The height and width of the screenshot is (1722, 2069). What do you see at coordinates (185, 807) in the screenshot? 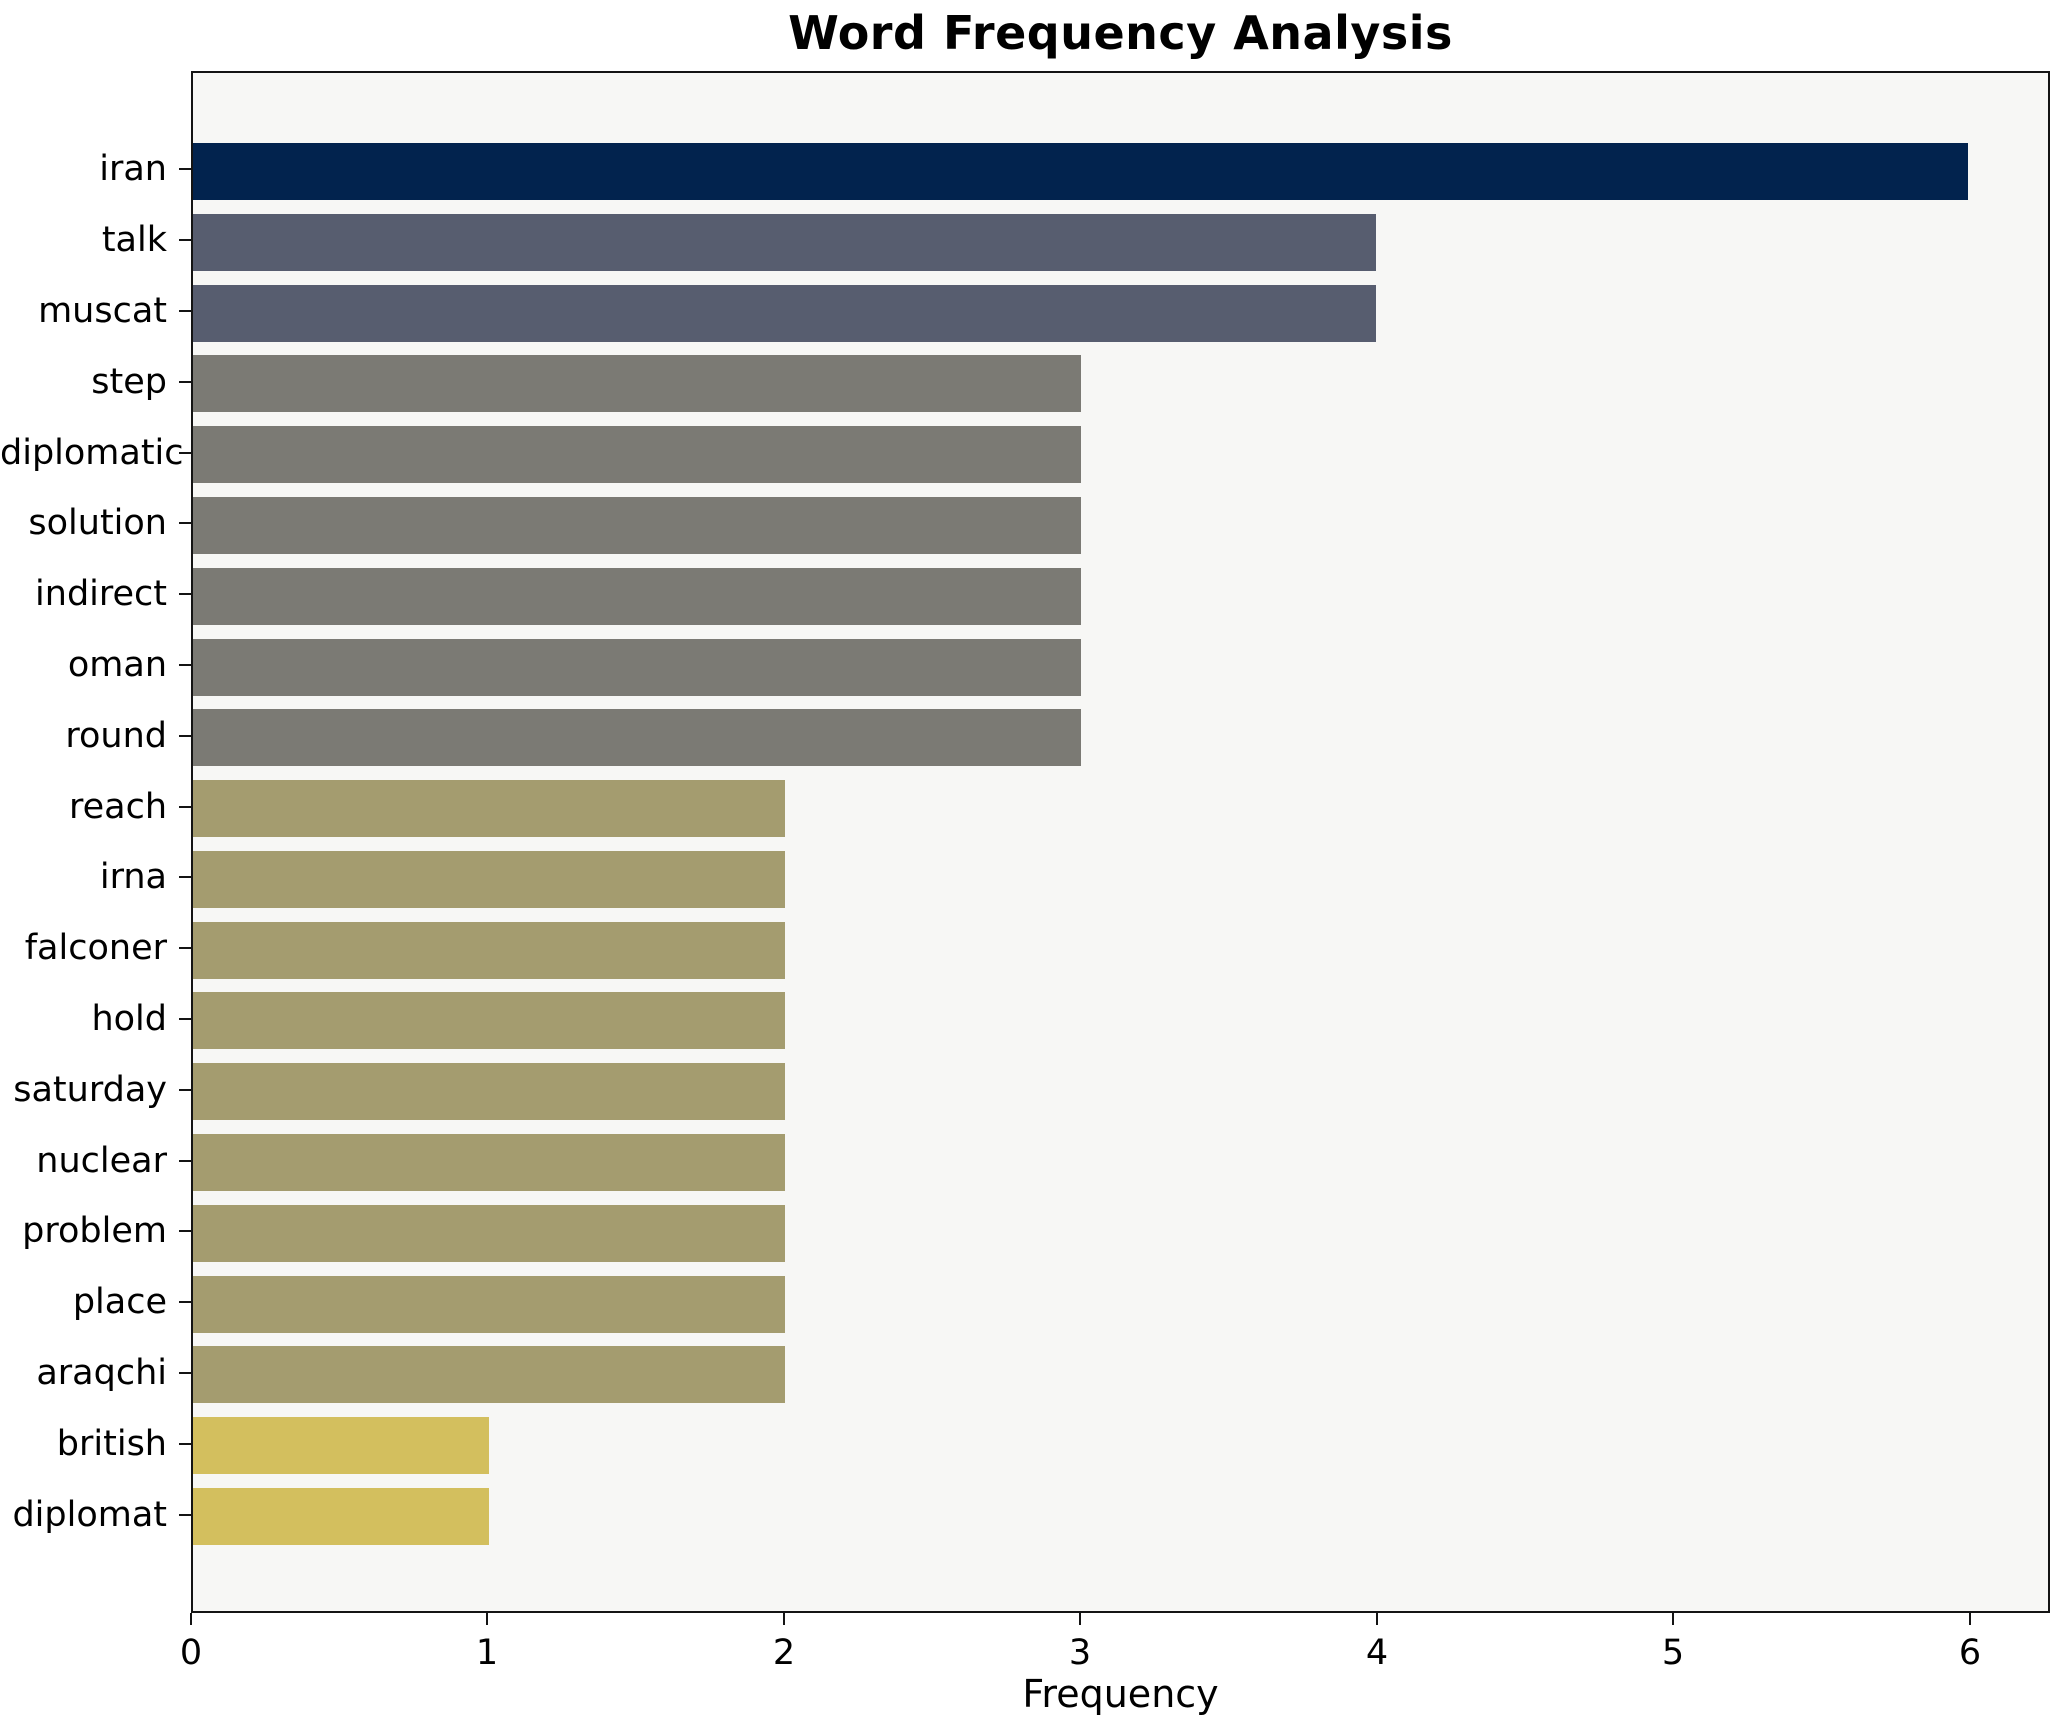
I see `y-tick-mark-reach` at bounding box center [185, 807].